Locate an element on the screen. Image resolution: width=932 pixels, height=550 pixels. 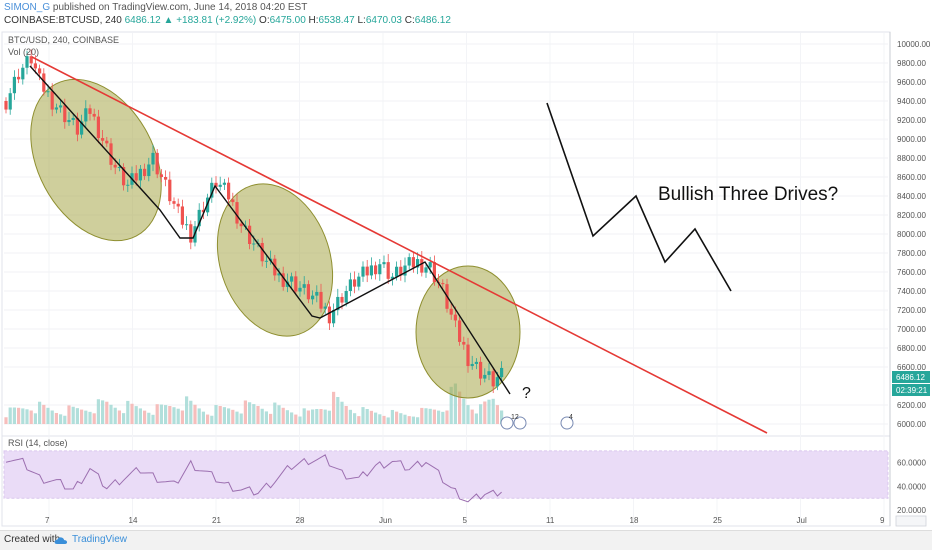
price-tick-label: 7000.00 is located at coordinates (911, 329).